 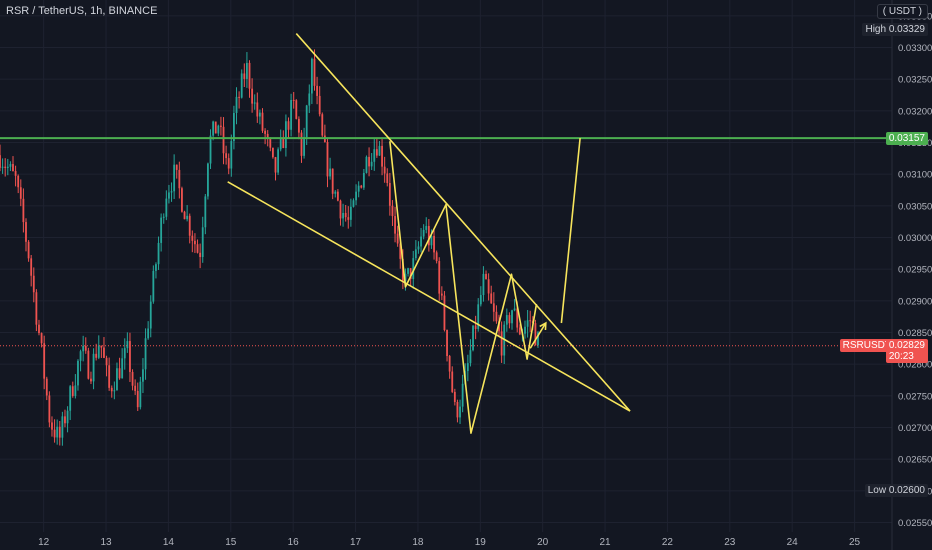 I want to click on price-axis-panel, so click(x=912, y=275).